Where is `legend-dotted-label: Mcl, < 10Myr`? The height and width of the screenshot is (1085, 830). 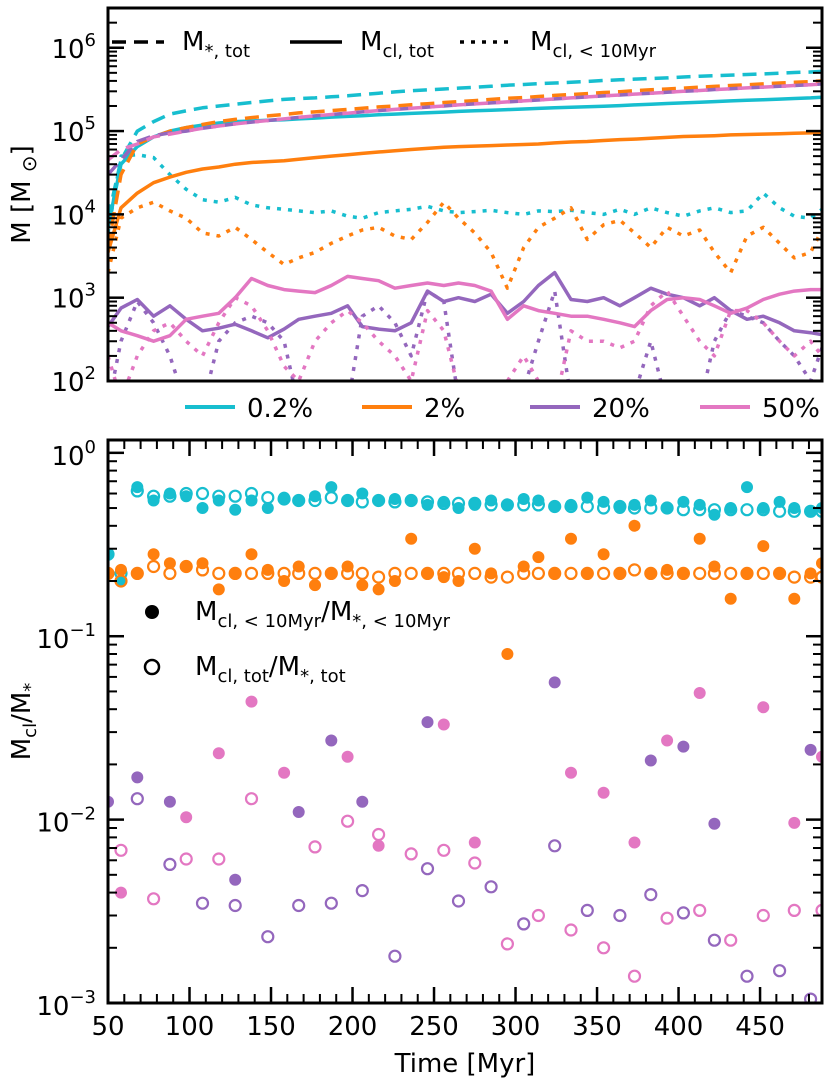
legend-dotted-label: Mcl, < 10Myr is located at coordinates (593, 44).